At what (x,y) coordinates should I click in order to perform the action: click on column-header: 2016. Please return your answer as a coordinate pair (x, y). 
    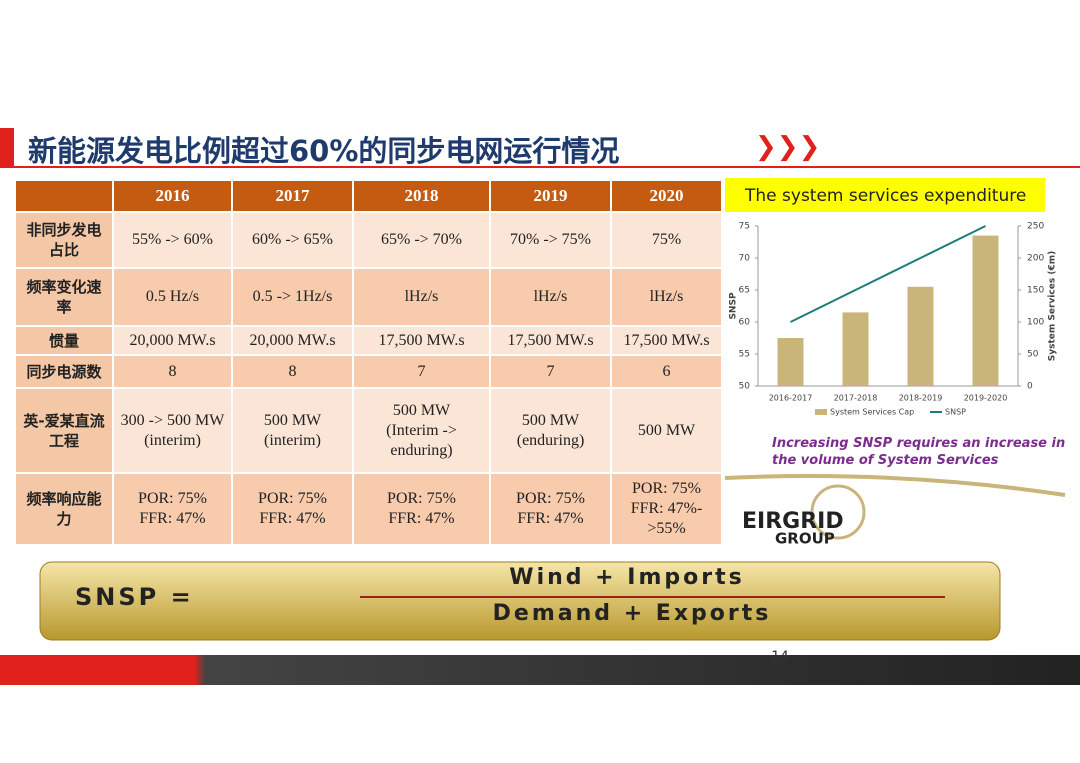
    Looking at the image, I should click on (172, 196).